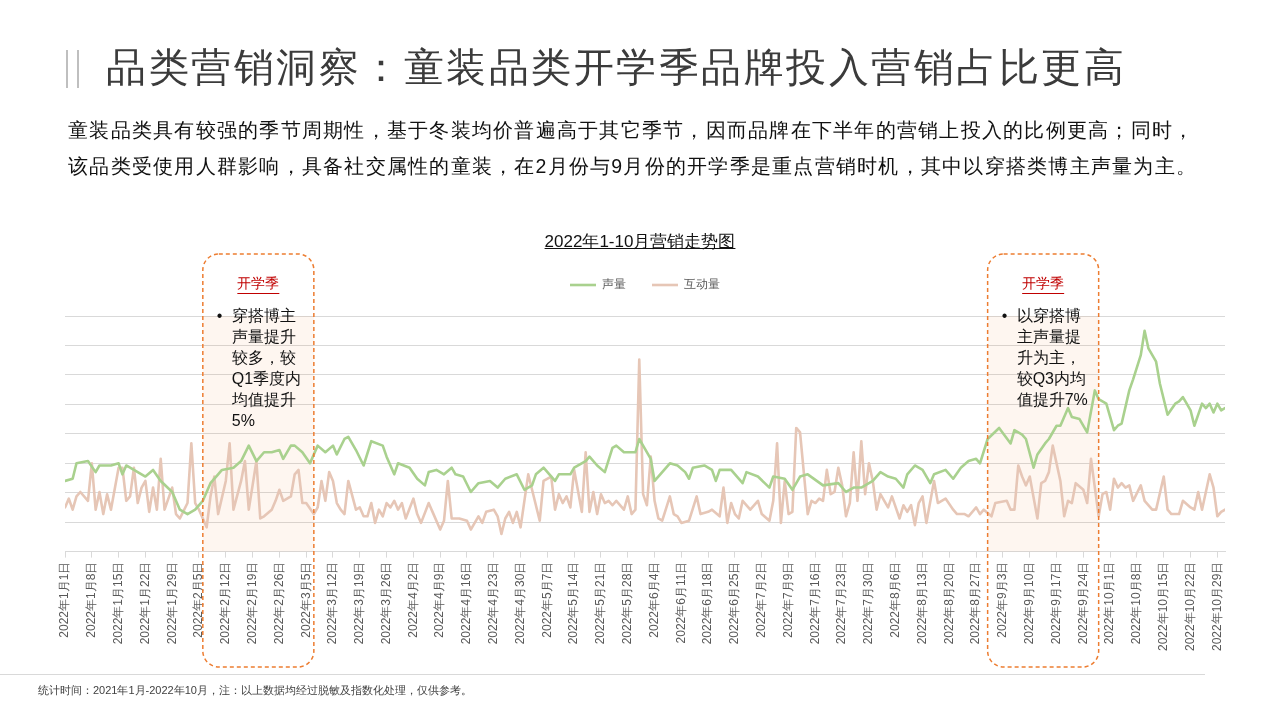 The image size is (1280, 720). I want to click on x-tick-label: 2022年4月16日, so click(466, 603).